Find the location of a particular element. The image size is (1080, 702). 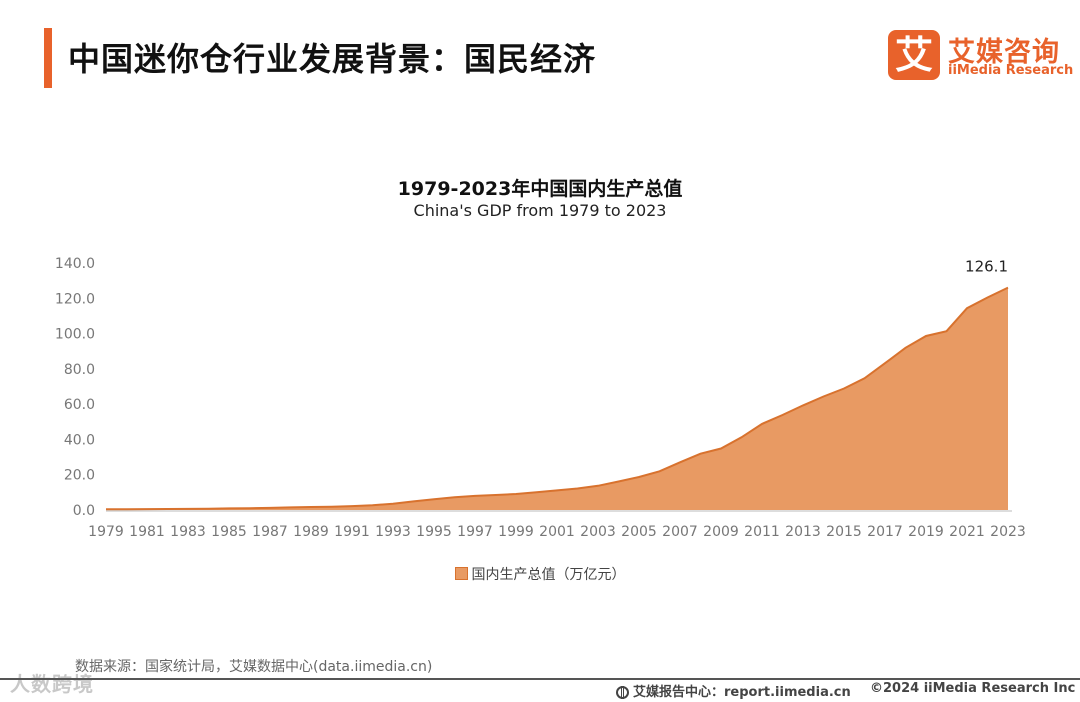

x-tick-label: 1981 is located at coordinates (147, 532).